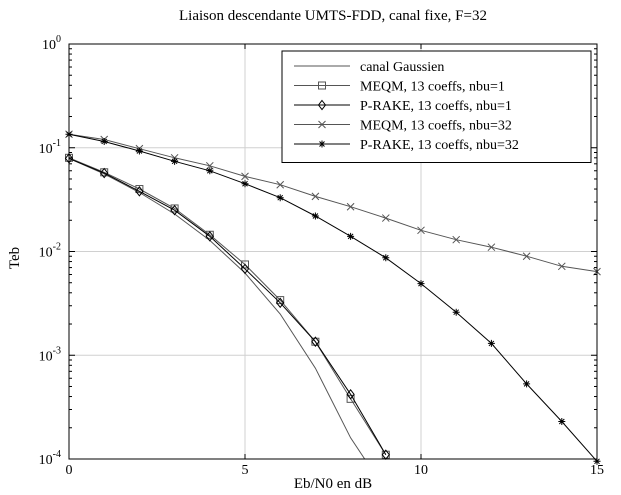 Image resolution: width=621 pixels, height=495 pixels. What do you see at coordinates (69, 470) in the screenshot?
I see `x-tick-label: 0` at bounding box center [69, 470].